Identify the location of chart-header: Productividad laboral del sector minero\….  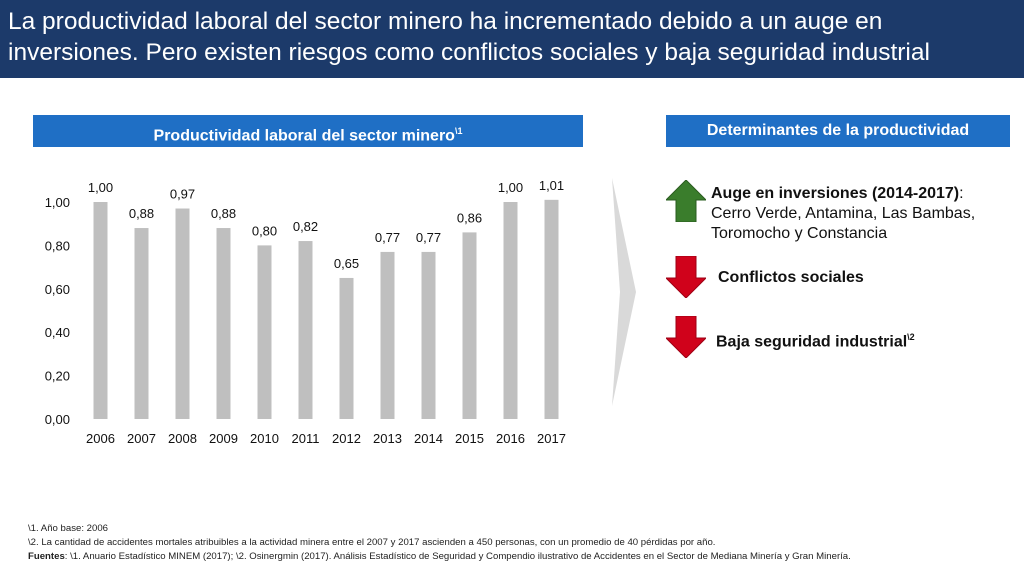
(308, 131).